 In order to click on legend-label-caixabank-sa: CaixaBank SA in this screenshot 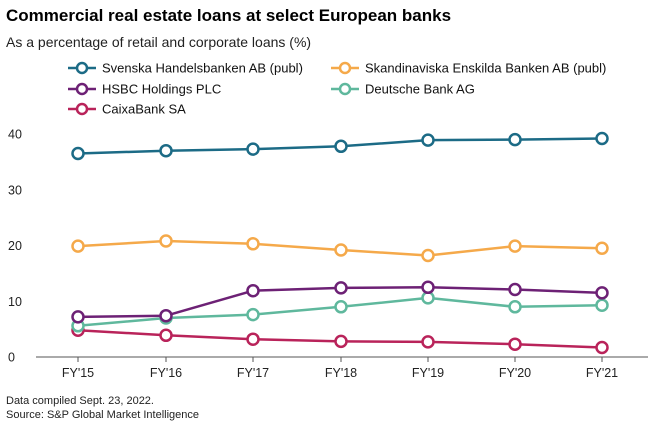, I will do `click(144, 109)`.